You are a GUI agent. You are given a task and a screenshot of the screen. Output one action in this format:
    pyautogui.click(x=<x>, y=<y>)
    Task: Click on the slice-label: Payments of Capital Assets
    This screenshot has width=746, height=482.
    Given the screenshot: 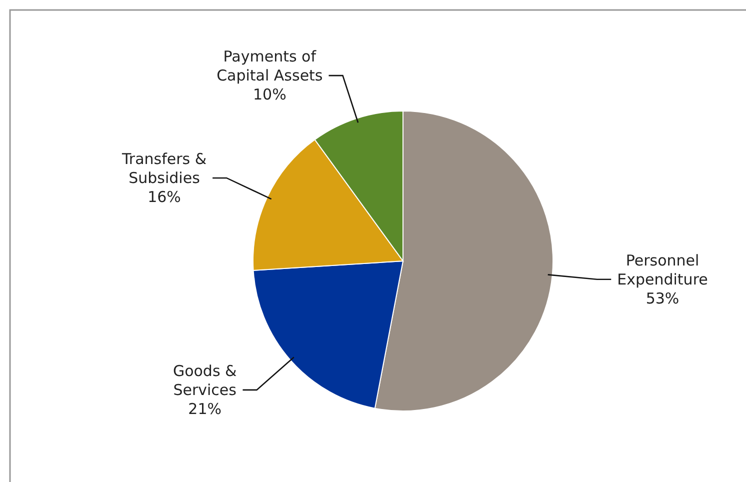 What is the action you would take?
    pyautogui.click(x=269, y=66)
    